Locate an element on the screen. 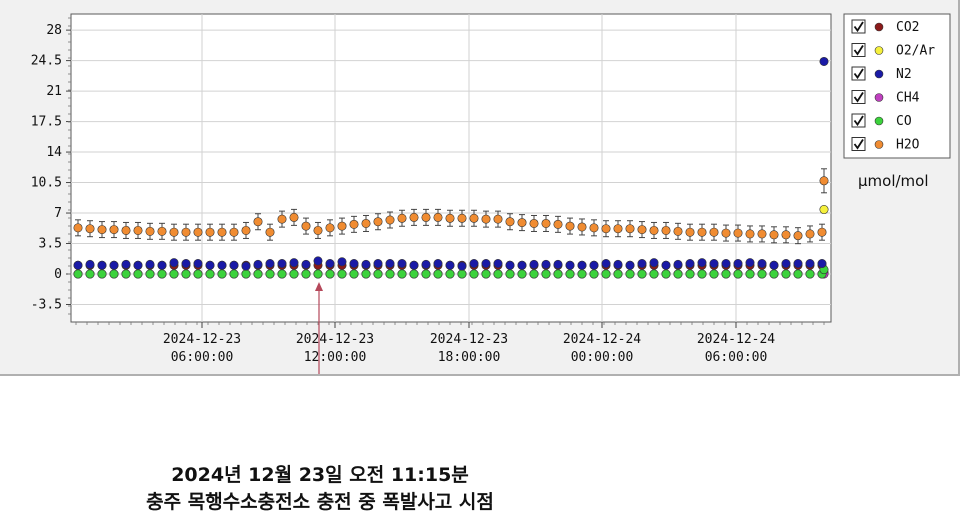 The width and height of the screenshot is (960, 528). legend-label: H2O is located at coordinates (908, 145).